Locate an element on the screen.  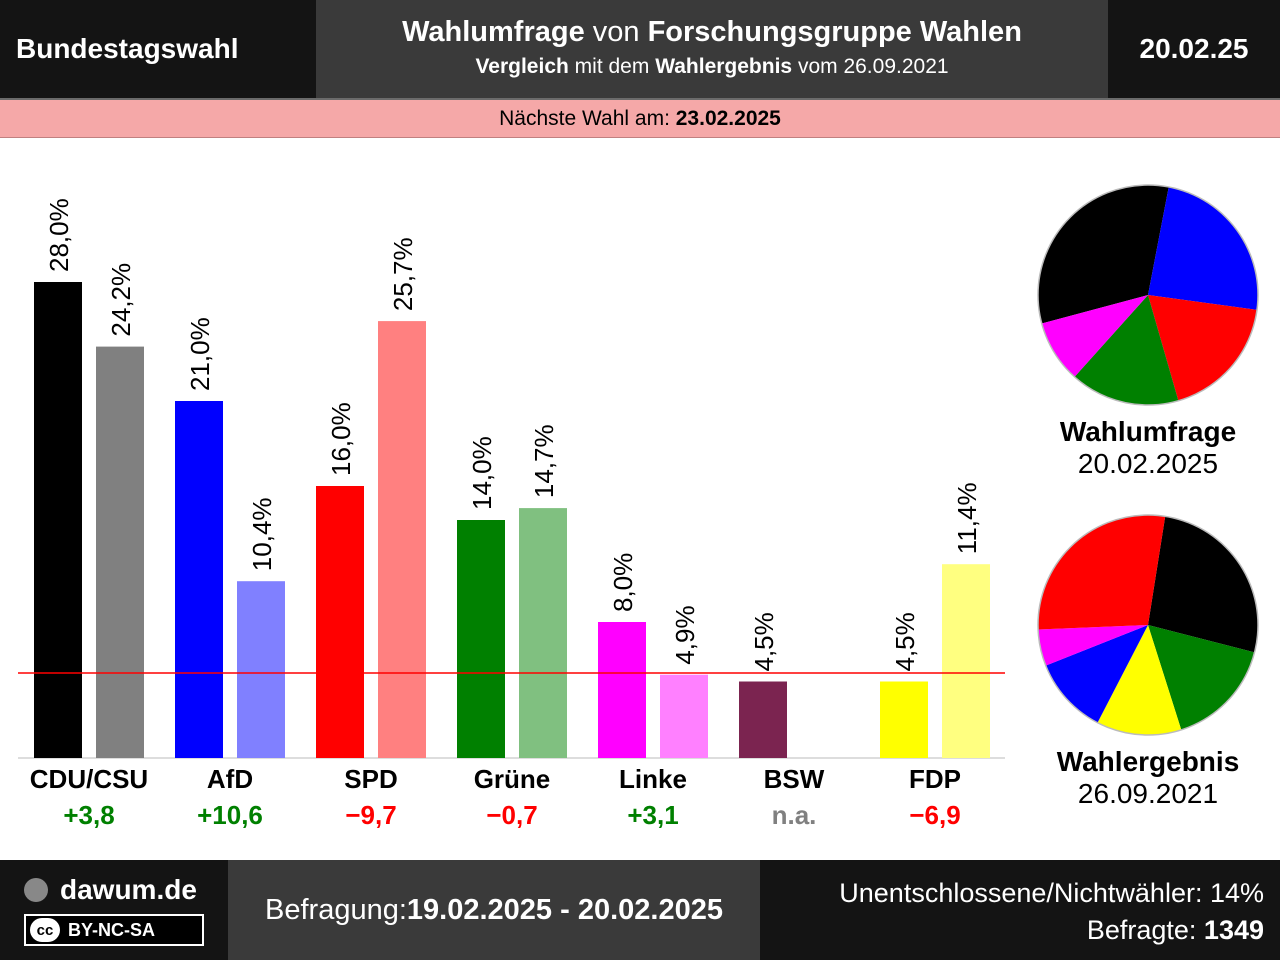
respondents-count: 1349 is located at coordinates (1233, 930).